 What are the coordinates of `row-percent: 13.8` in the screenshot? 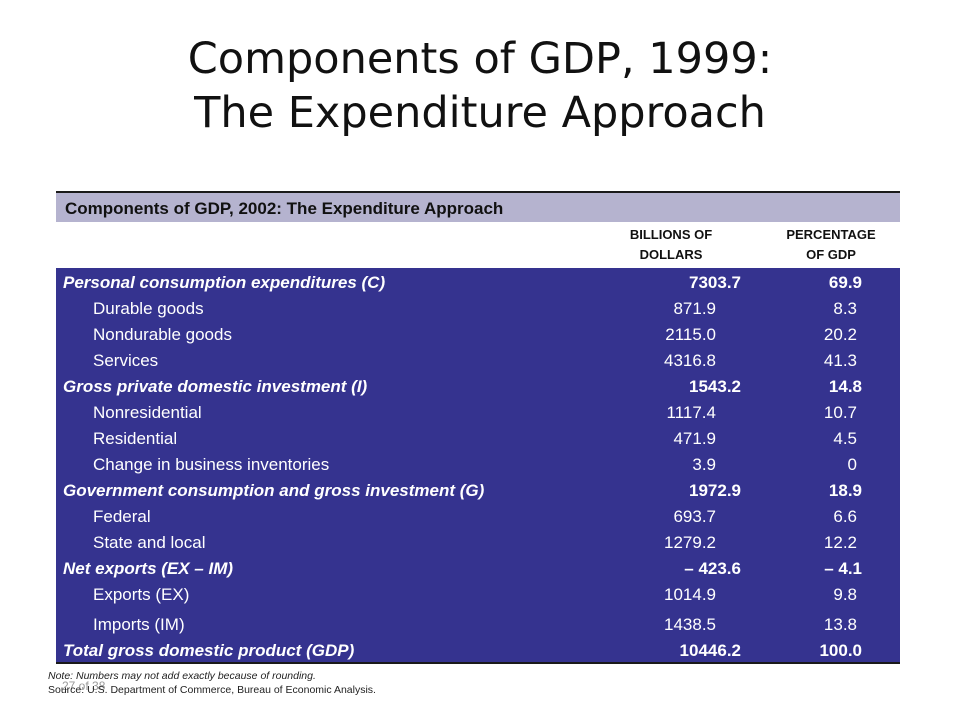 It's located at (840, 624).